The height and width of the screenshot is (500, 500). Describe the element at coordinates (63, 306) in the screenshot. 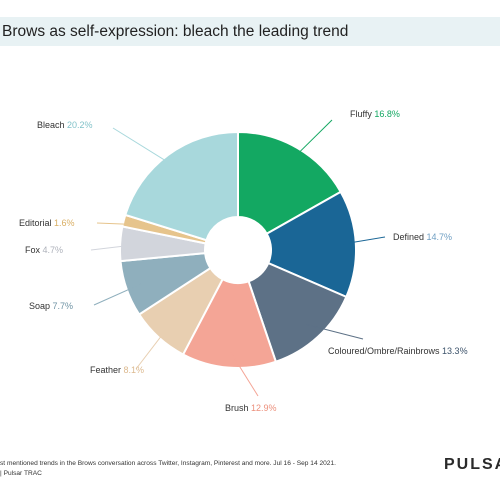

I see `slice-label-value: 7.7%` at that location.